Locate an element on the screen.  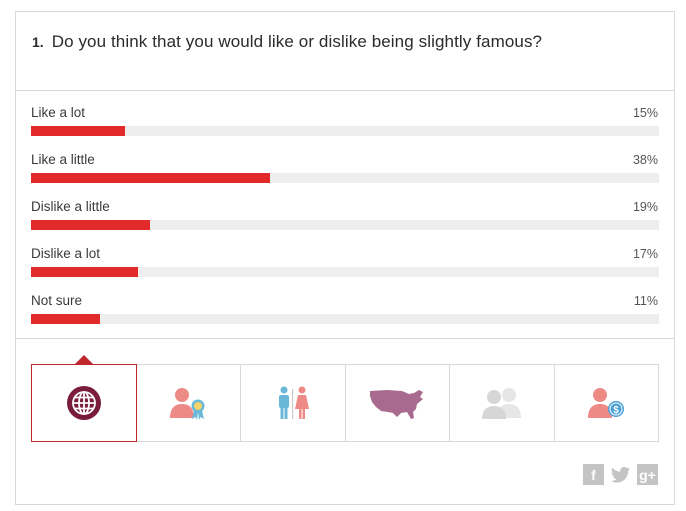
filter-party-tab is located at coordinates (502, 403).